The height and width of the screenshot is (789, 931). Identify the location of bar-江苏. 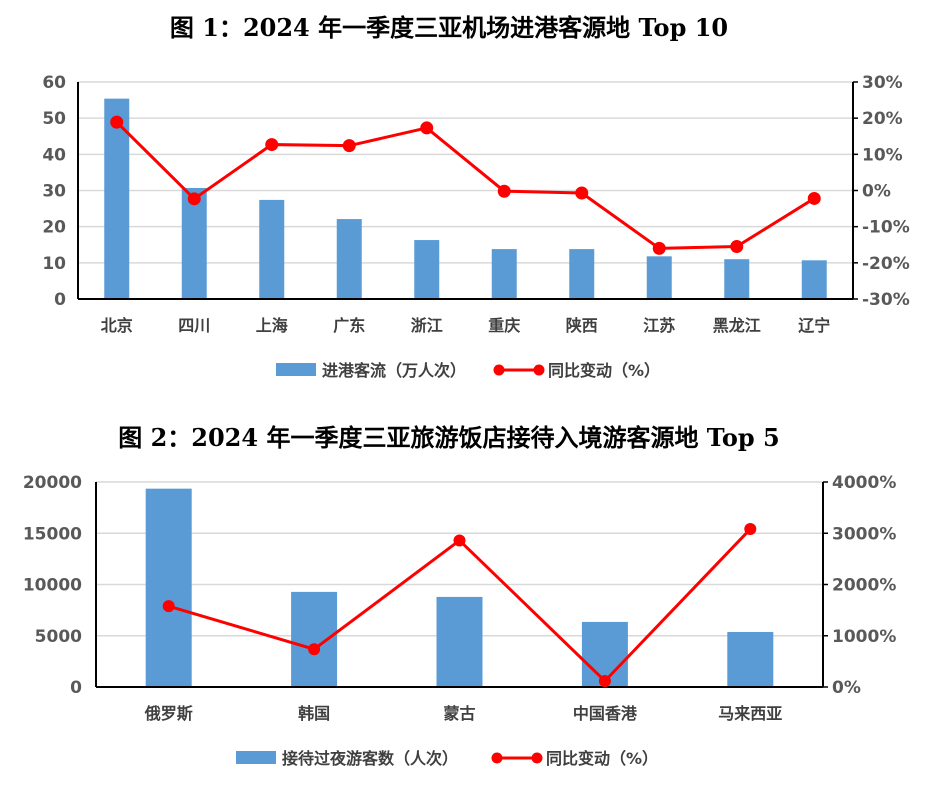
(659, 277).